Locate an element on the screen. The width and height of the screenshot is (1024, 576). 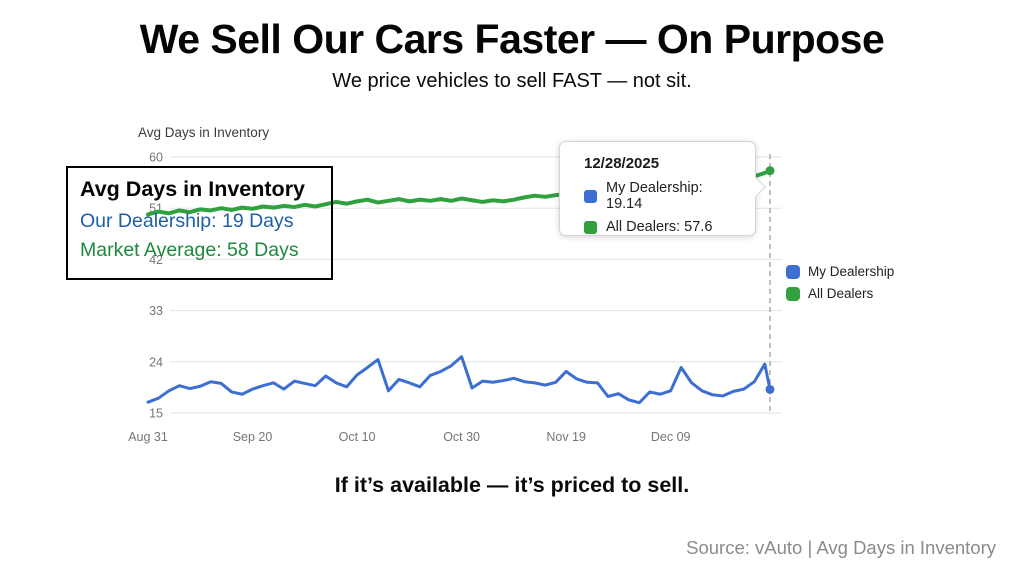
y-tick-label: 42 is located at coordinates (156, 260).